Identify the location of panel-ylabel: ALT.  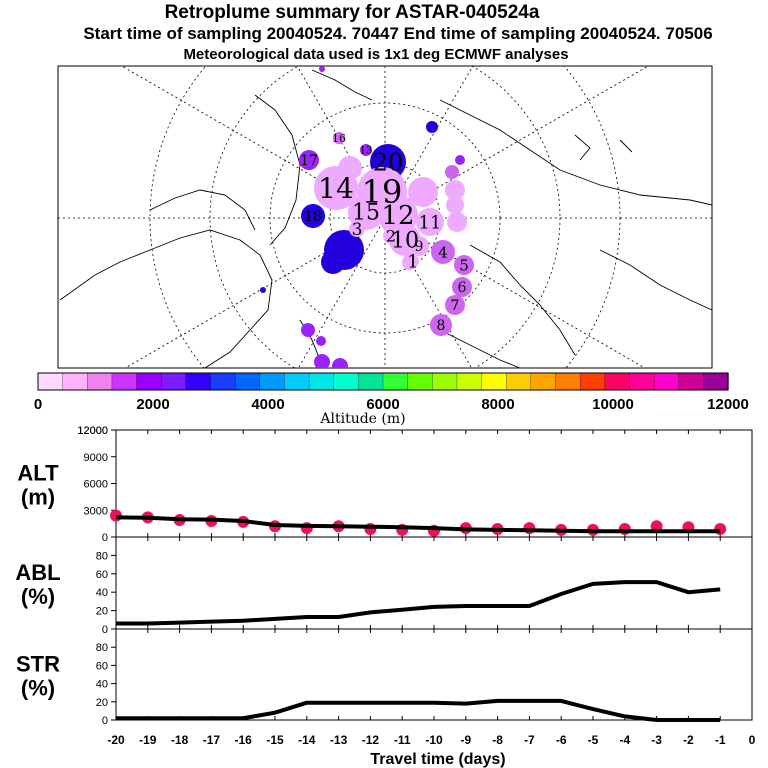
(38, 473).